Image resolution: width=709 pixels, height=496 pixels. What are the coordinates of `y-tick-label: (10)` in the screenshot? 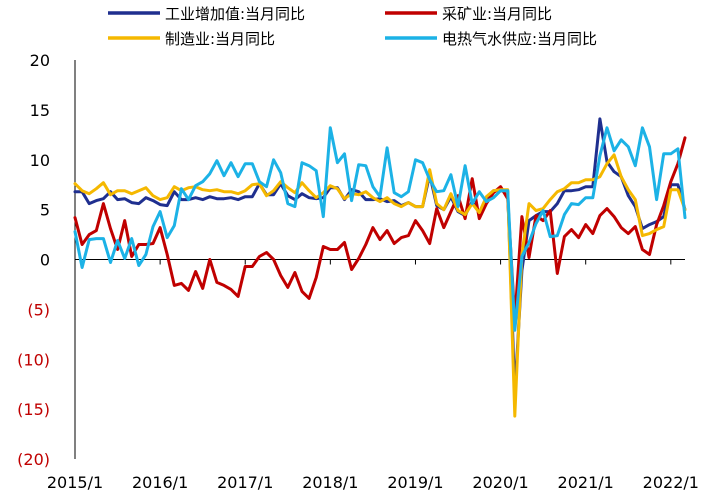 It's located at (33, 359).